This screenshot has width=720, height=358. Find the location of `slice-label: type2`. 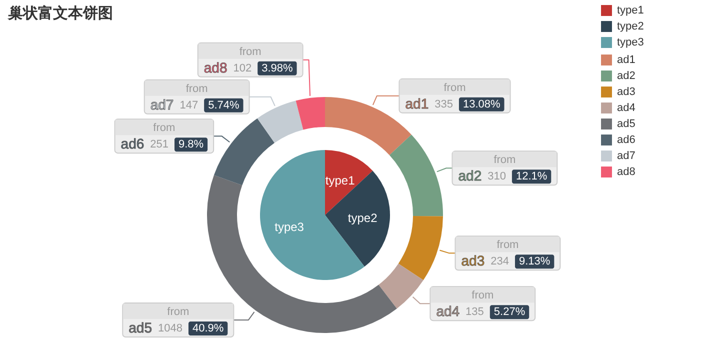

slice-label: type2 is located at coordinates (363, 218).